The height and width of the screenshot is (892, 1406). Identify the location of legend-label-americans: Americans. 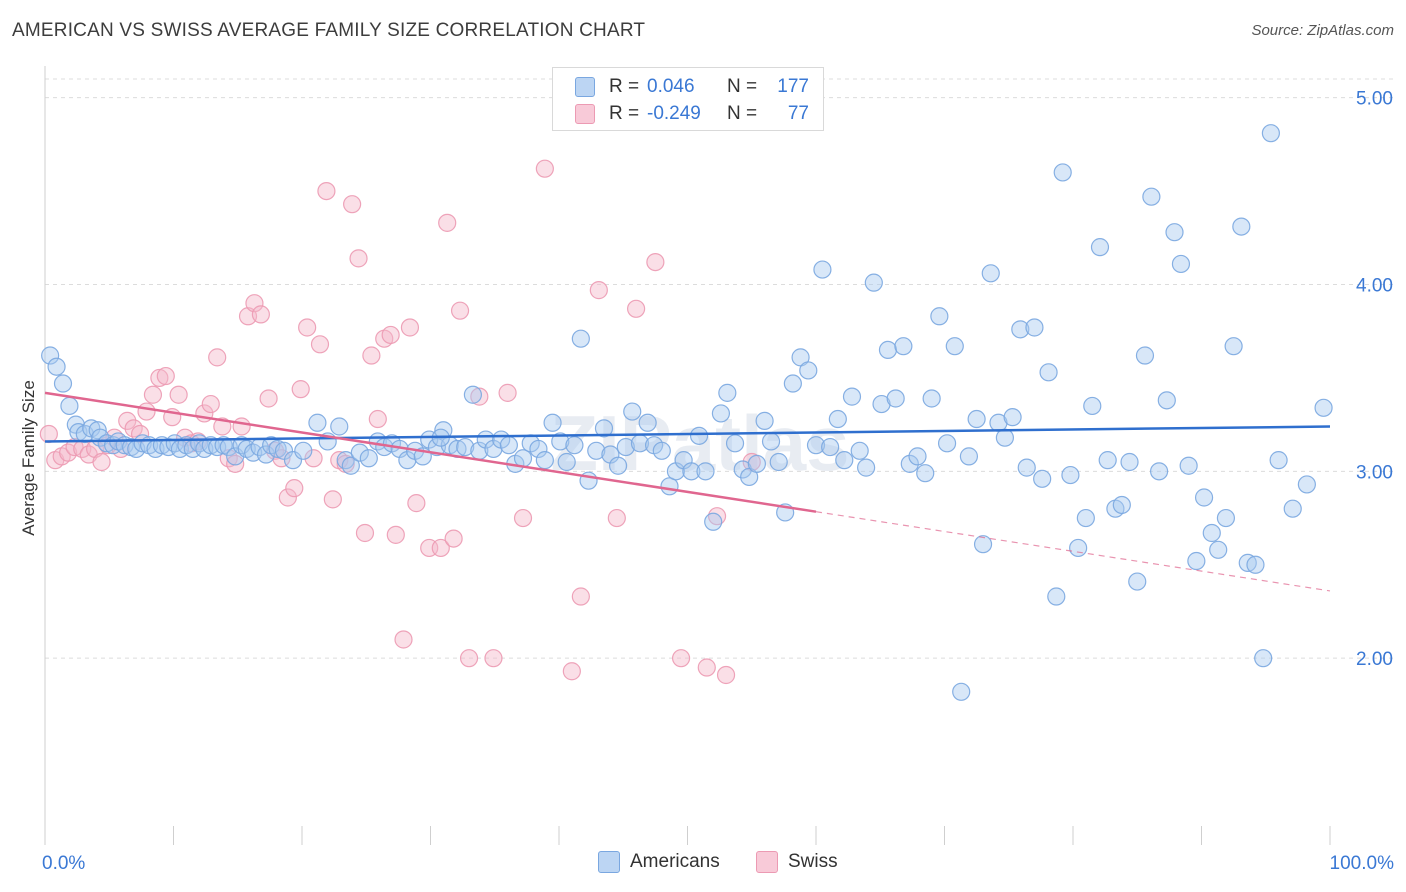
(675, 861).